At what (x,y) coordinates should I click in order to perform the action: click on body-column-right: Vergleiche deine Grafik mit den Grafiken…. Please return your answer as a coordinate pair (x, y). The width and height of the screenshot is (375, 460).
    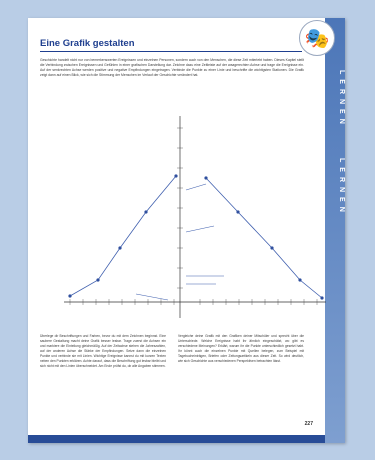
    Looking at the image, I should click on (241, 348).